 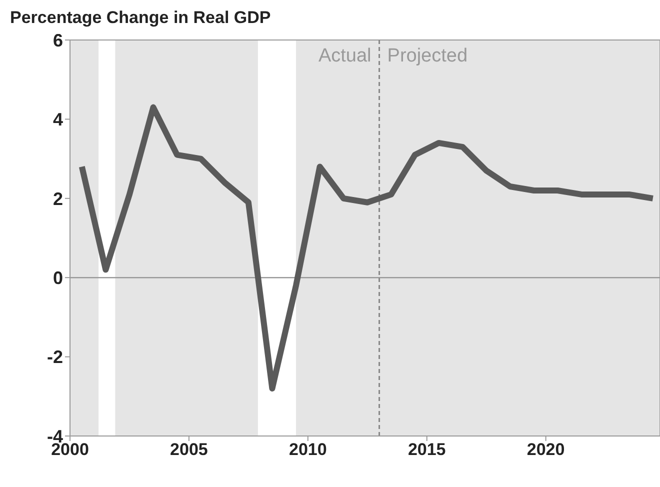 What do you see at coordinates (307, 450) in the screenshot?
I see `x-tick-label: 2010` at bounding box center [307, 450].